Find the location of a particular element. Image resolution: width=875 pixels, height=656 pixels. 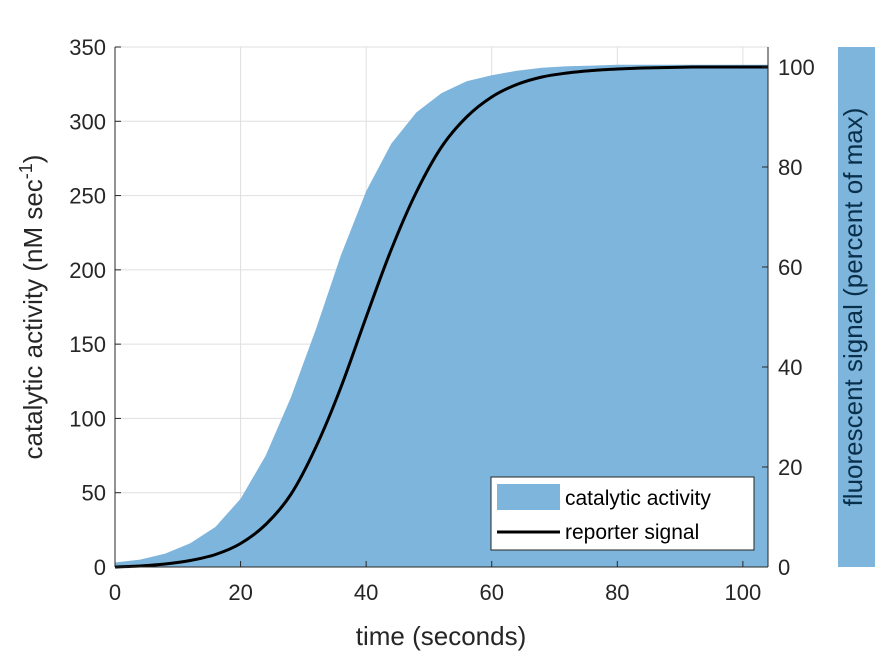

legend-label-catalytic-activity: catalytic activity is located at coordinates (638, 498).